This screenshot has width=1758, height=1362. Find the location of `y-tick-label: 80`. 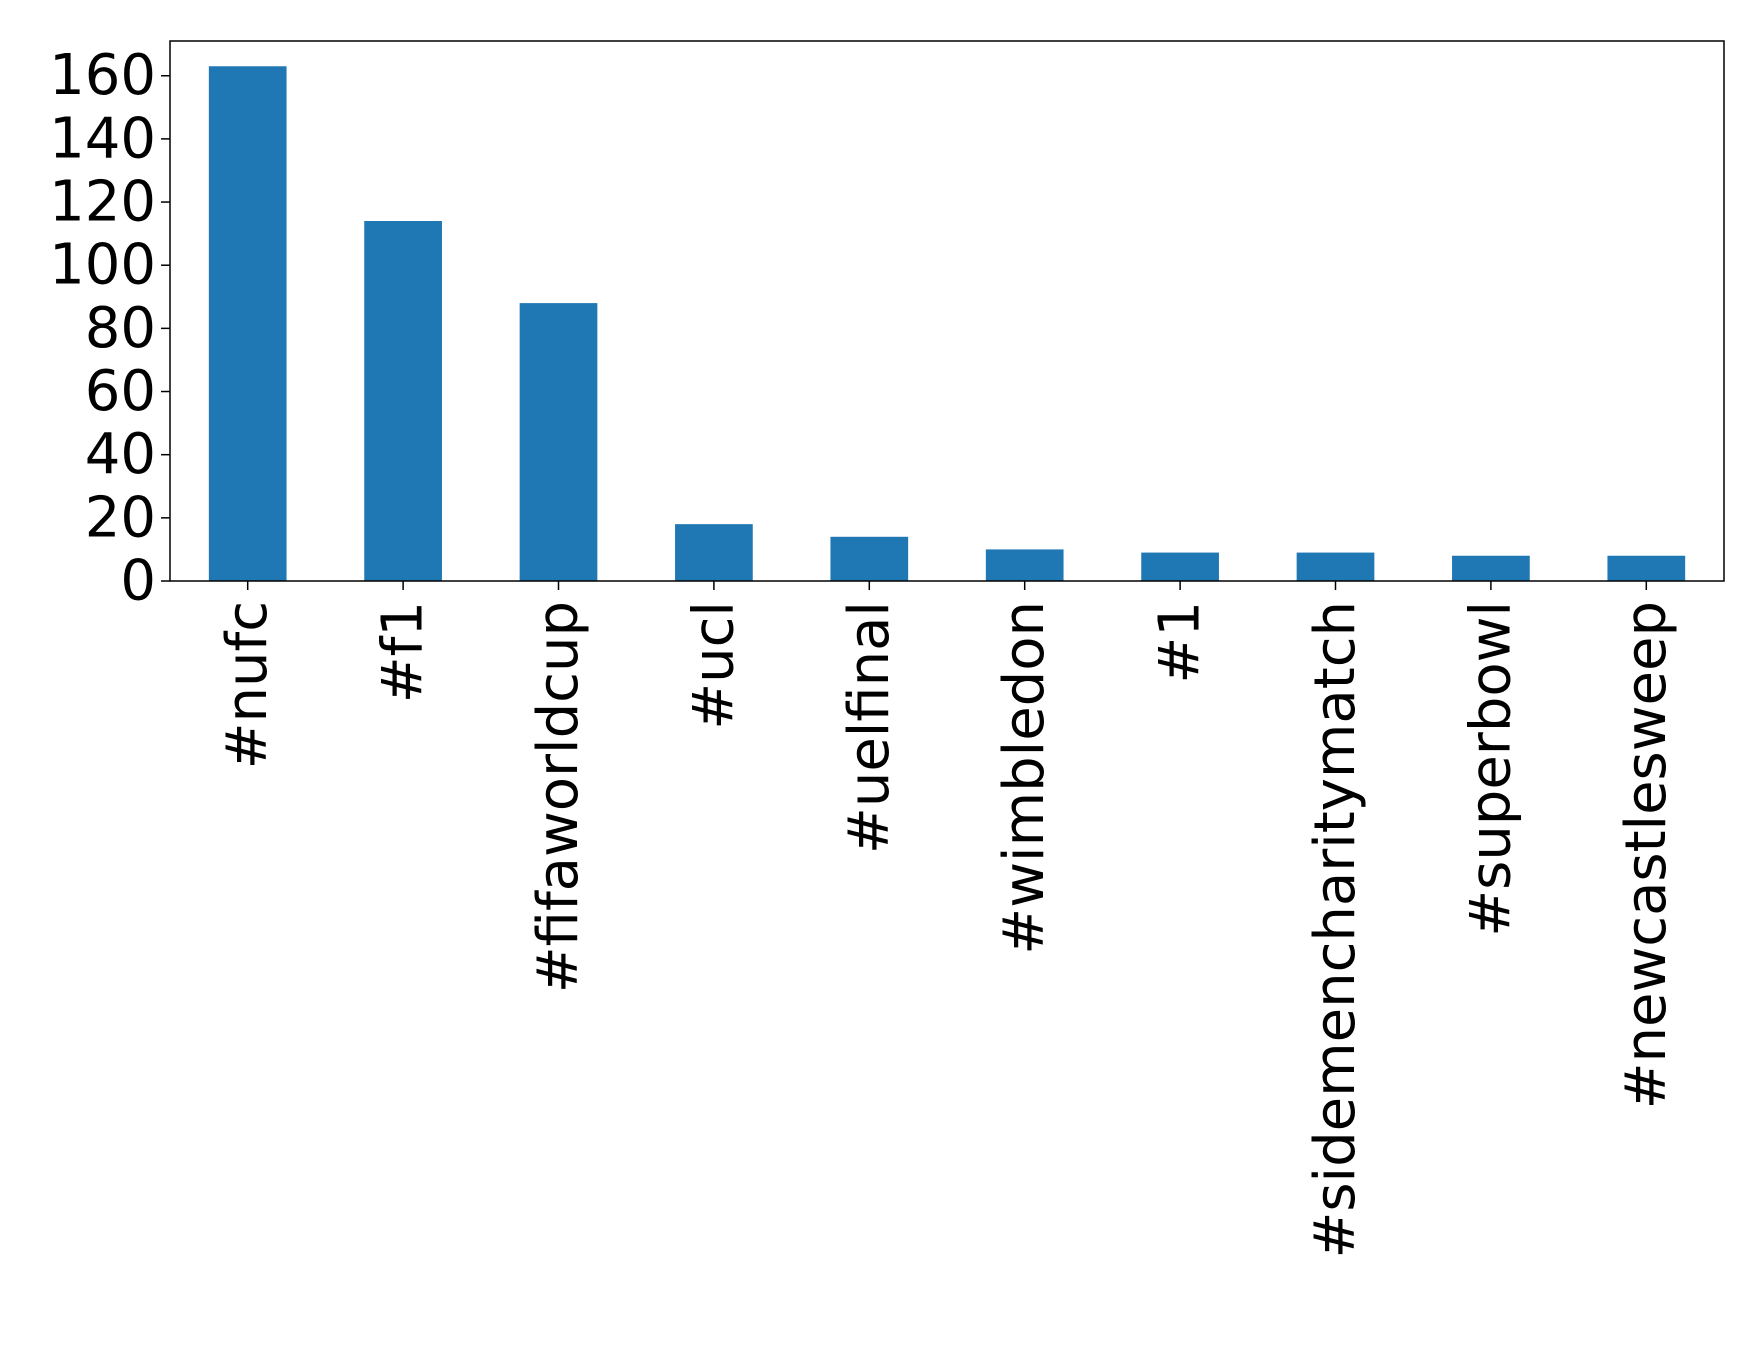

y-tick-label: 80 is located at coordinates (120, 328).